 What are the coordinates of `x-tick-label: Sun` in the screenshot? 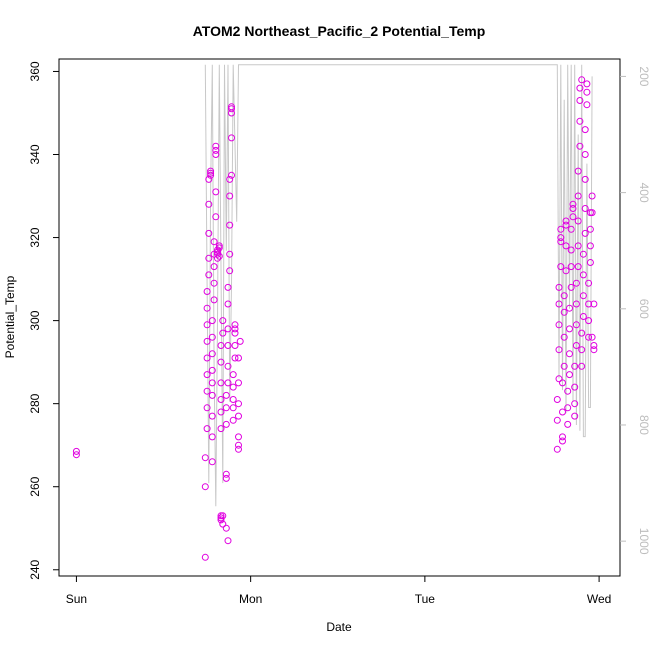 It's located at (76, 599).